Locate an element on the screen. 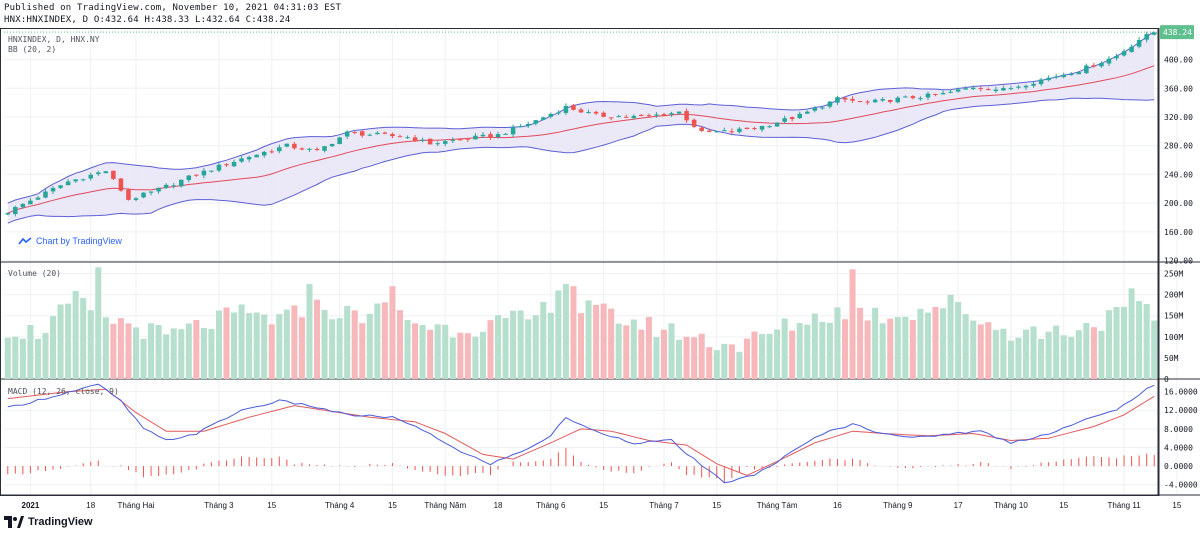 The image size is (1200, 533). last-price-label: 438.24 is located at coordinates (1177, 32).